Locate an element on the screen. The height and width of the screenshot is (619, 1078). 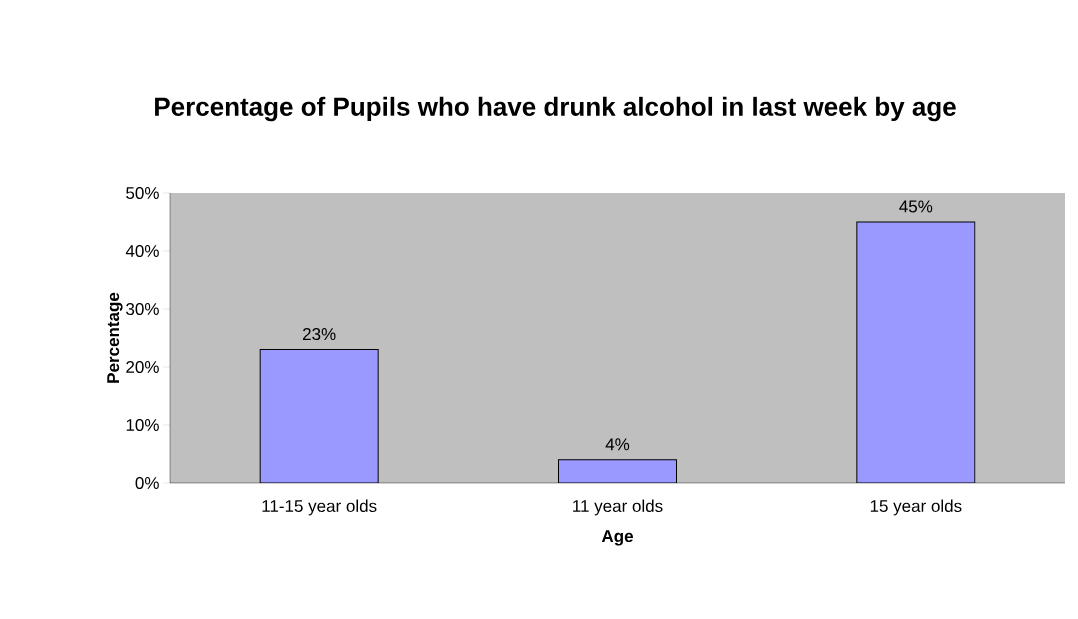
x-tick-label: 11-15 year olds is located at coordinates (319, 507).